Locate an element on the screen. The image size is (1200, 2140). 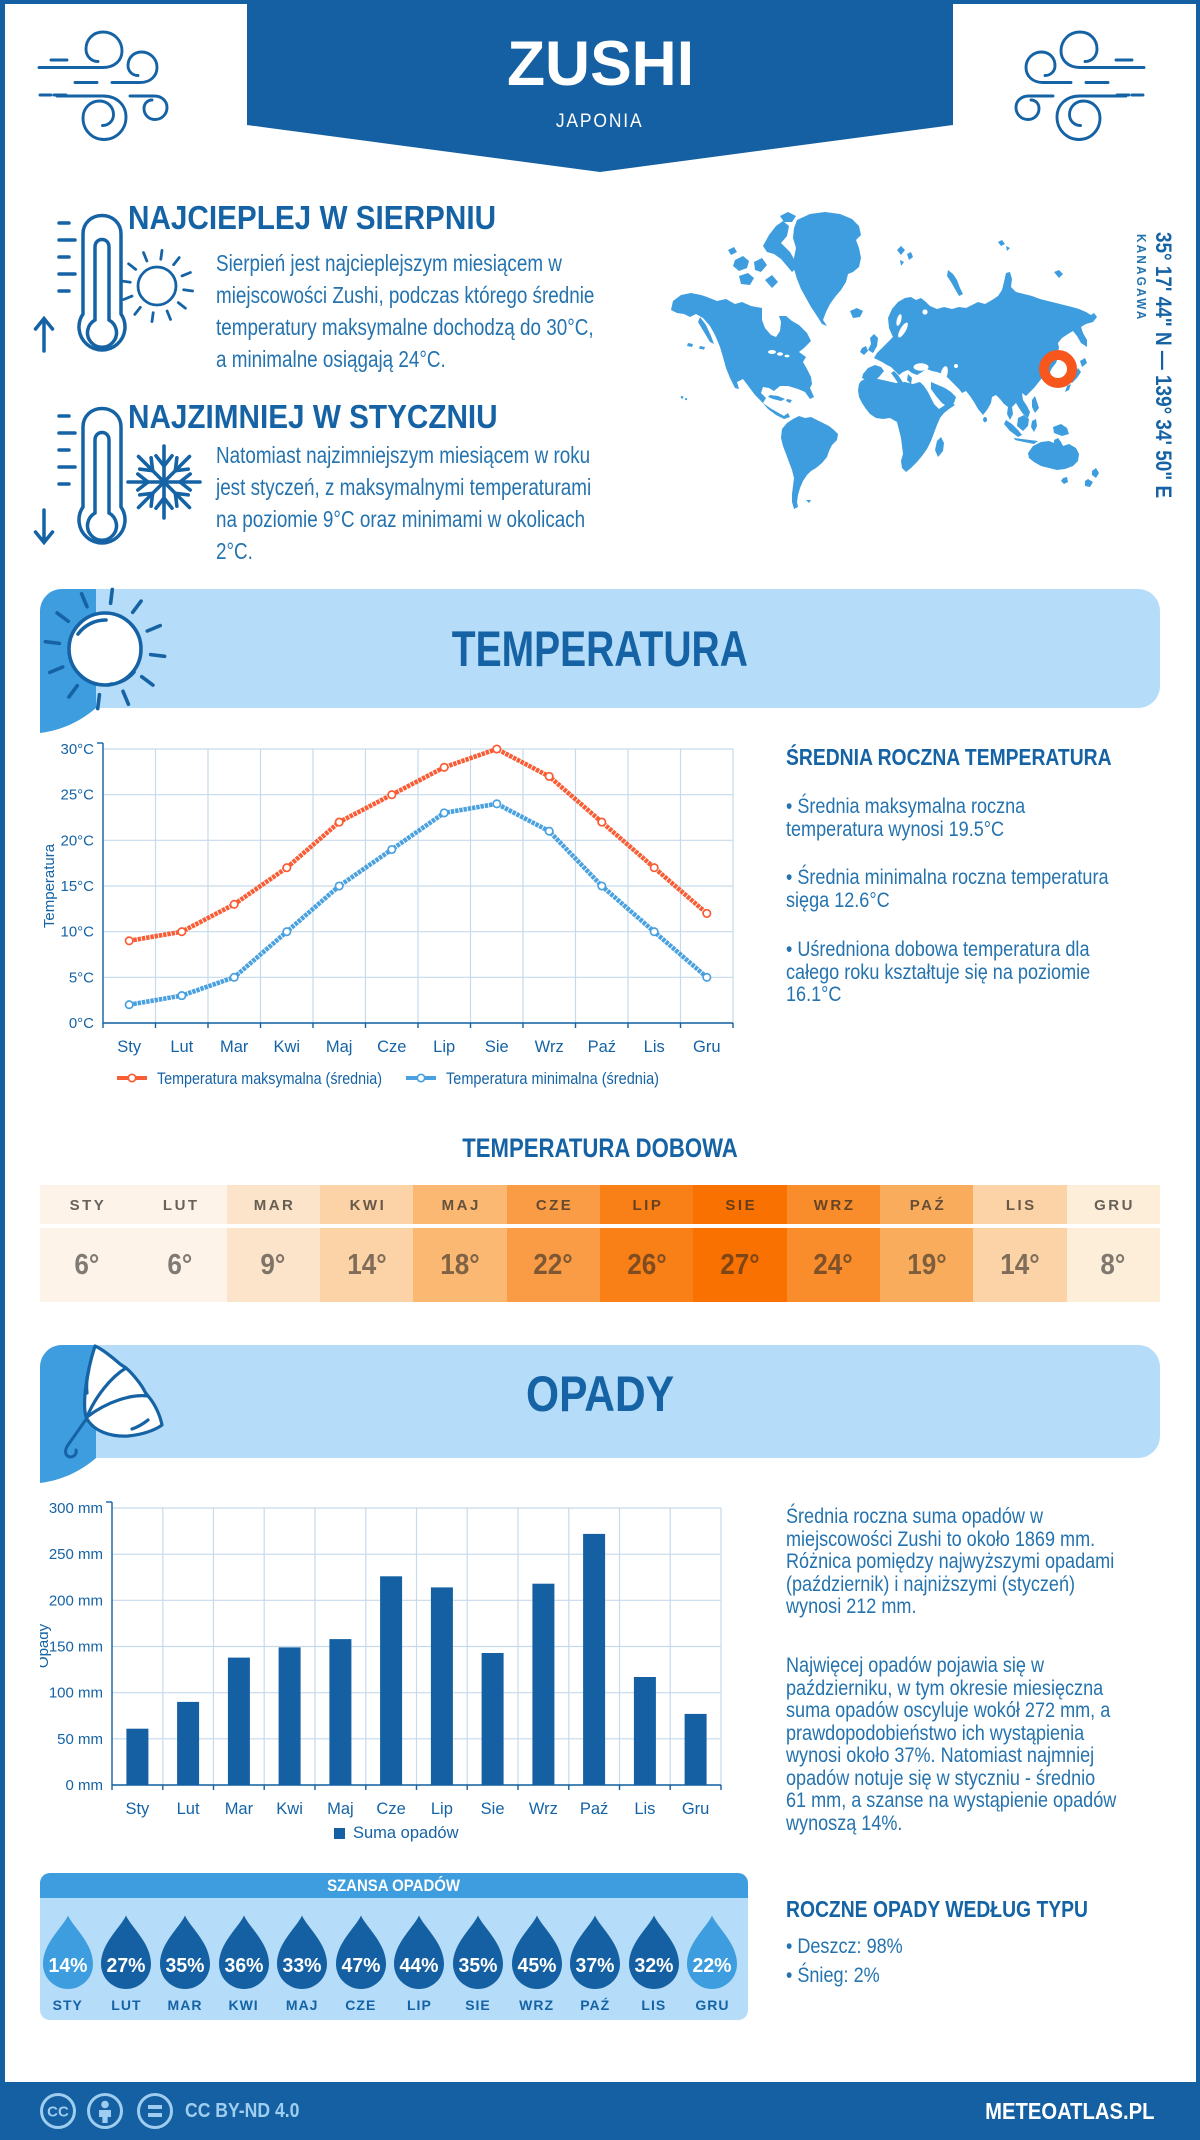
svg-text: 30°C is located at coordinates (77, 749).